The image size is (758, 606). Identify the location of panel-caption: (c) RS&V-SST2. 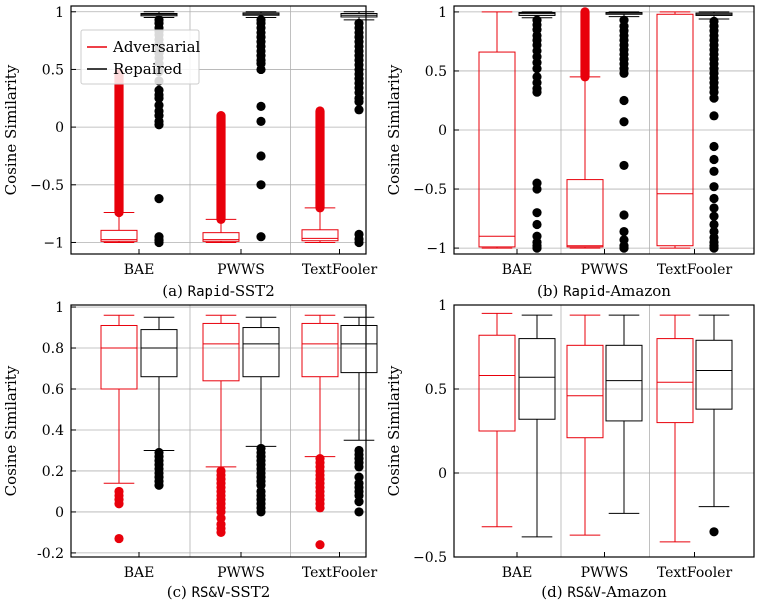
(219, 592).